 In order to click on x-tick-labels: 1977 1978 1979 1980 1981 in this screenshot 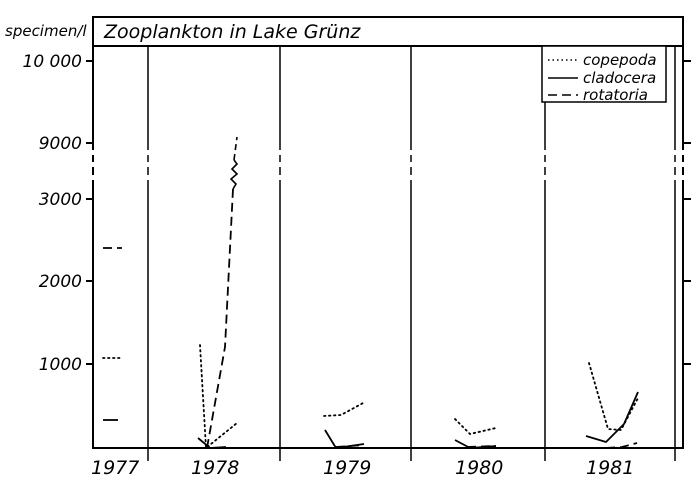, I will do `click(362, 468)`.